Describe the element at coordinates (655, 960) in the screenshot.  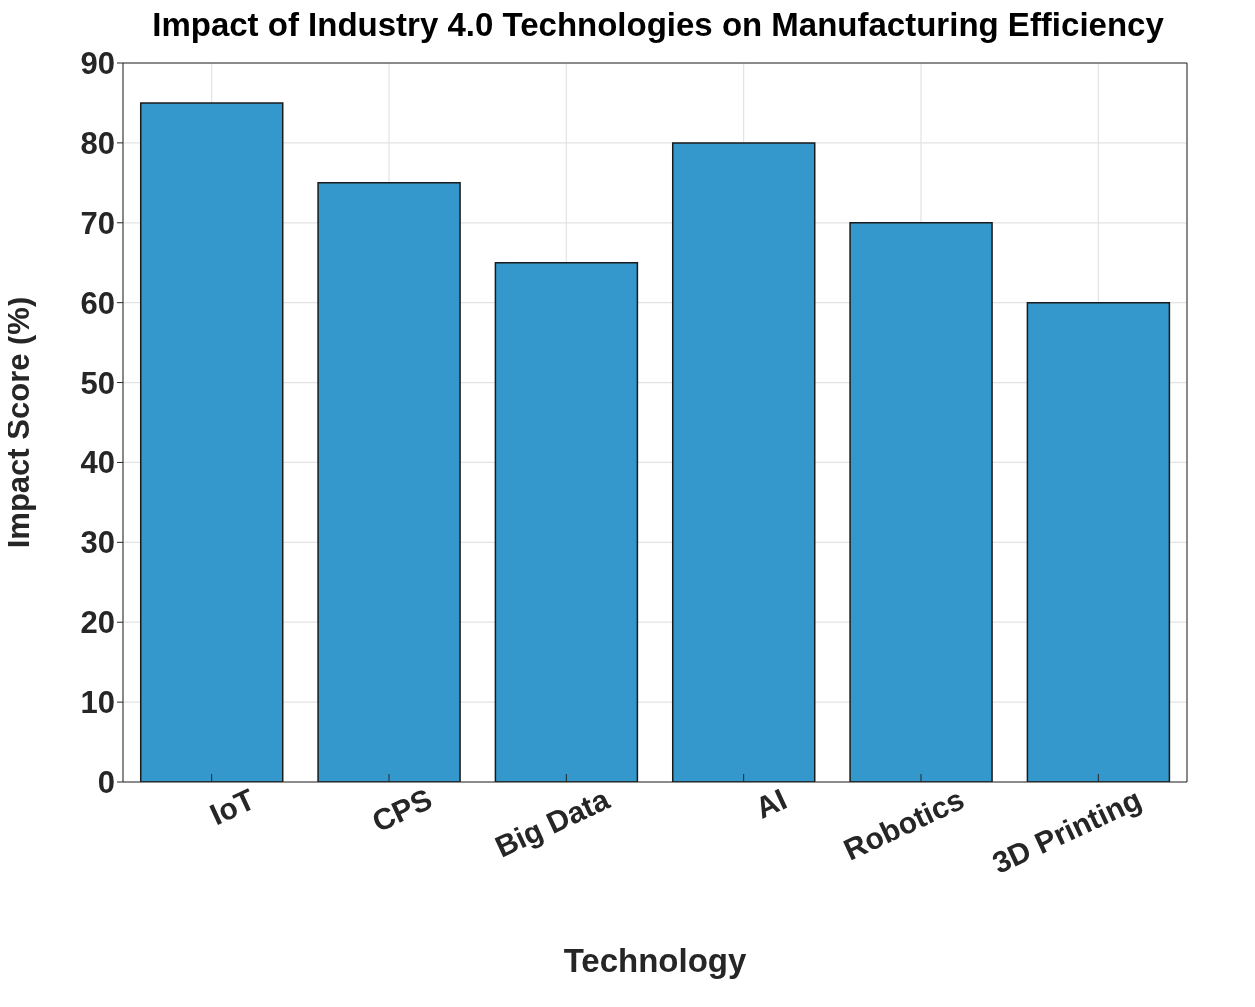
I see `x-axis-title: Technology` at that location.